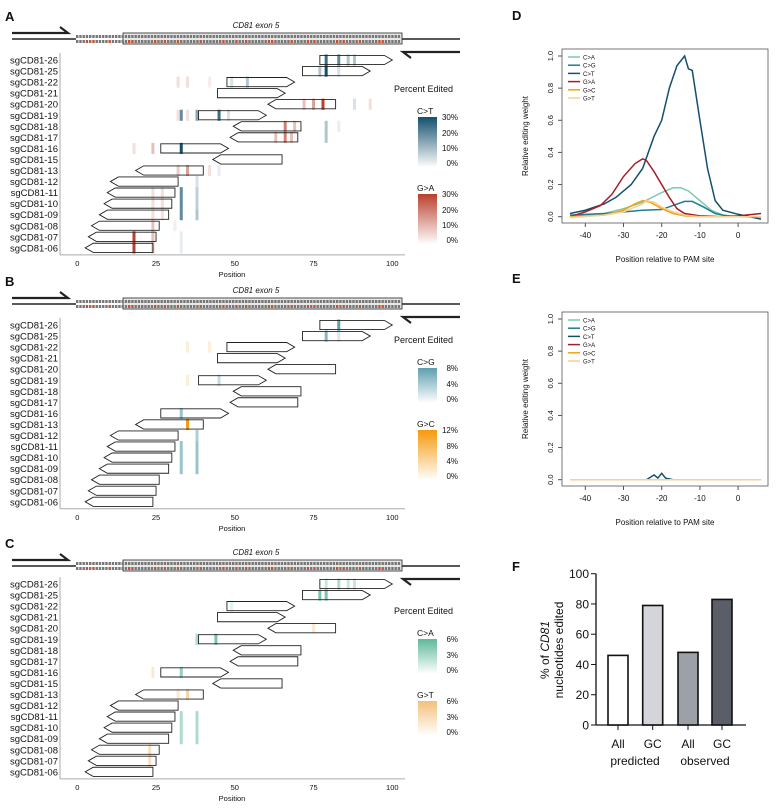 This screenshot has height=808, width=778. I want to click on bar, so click(722, 662).